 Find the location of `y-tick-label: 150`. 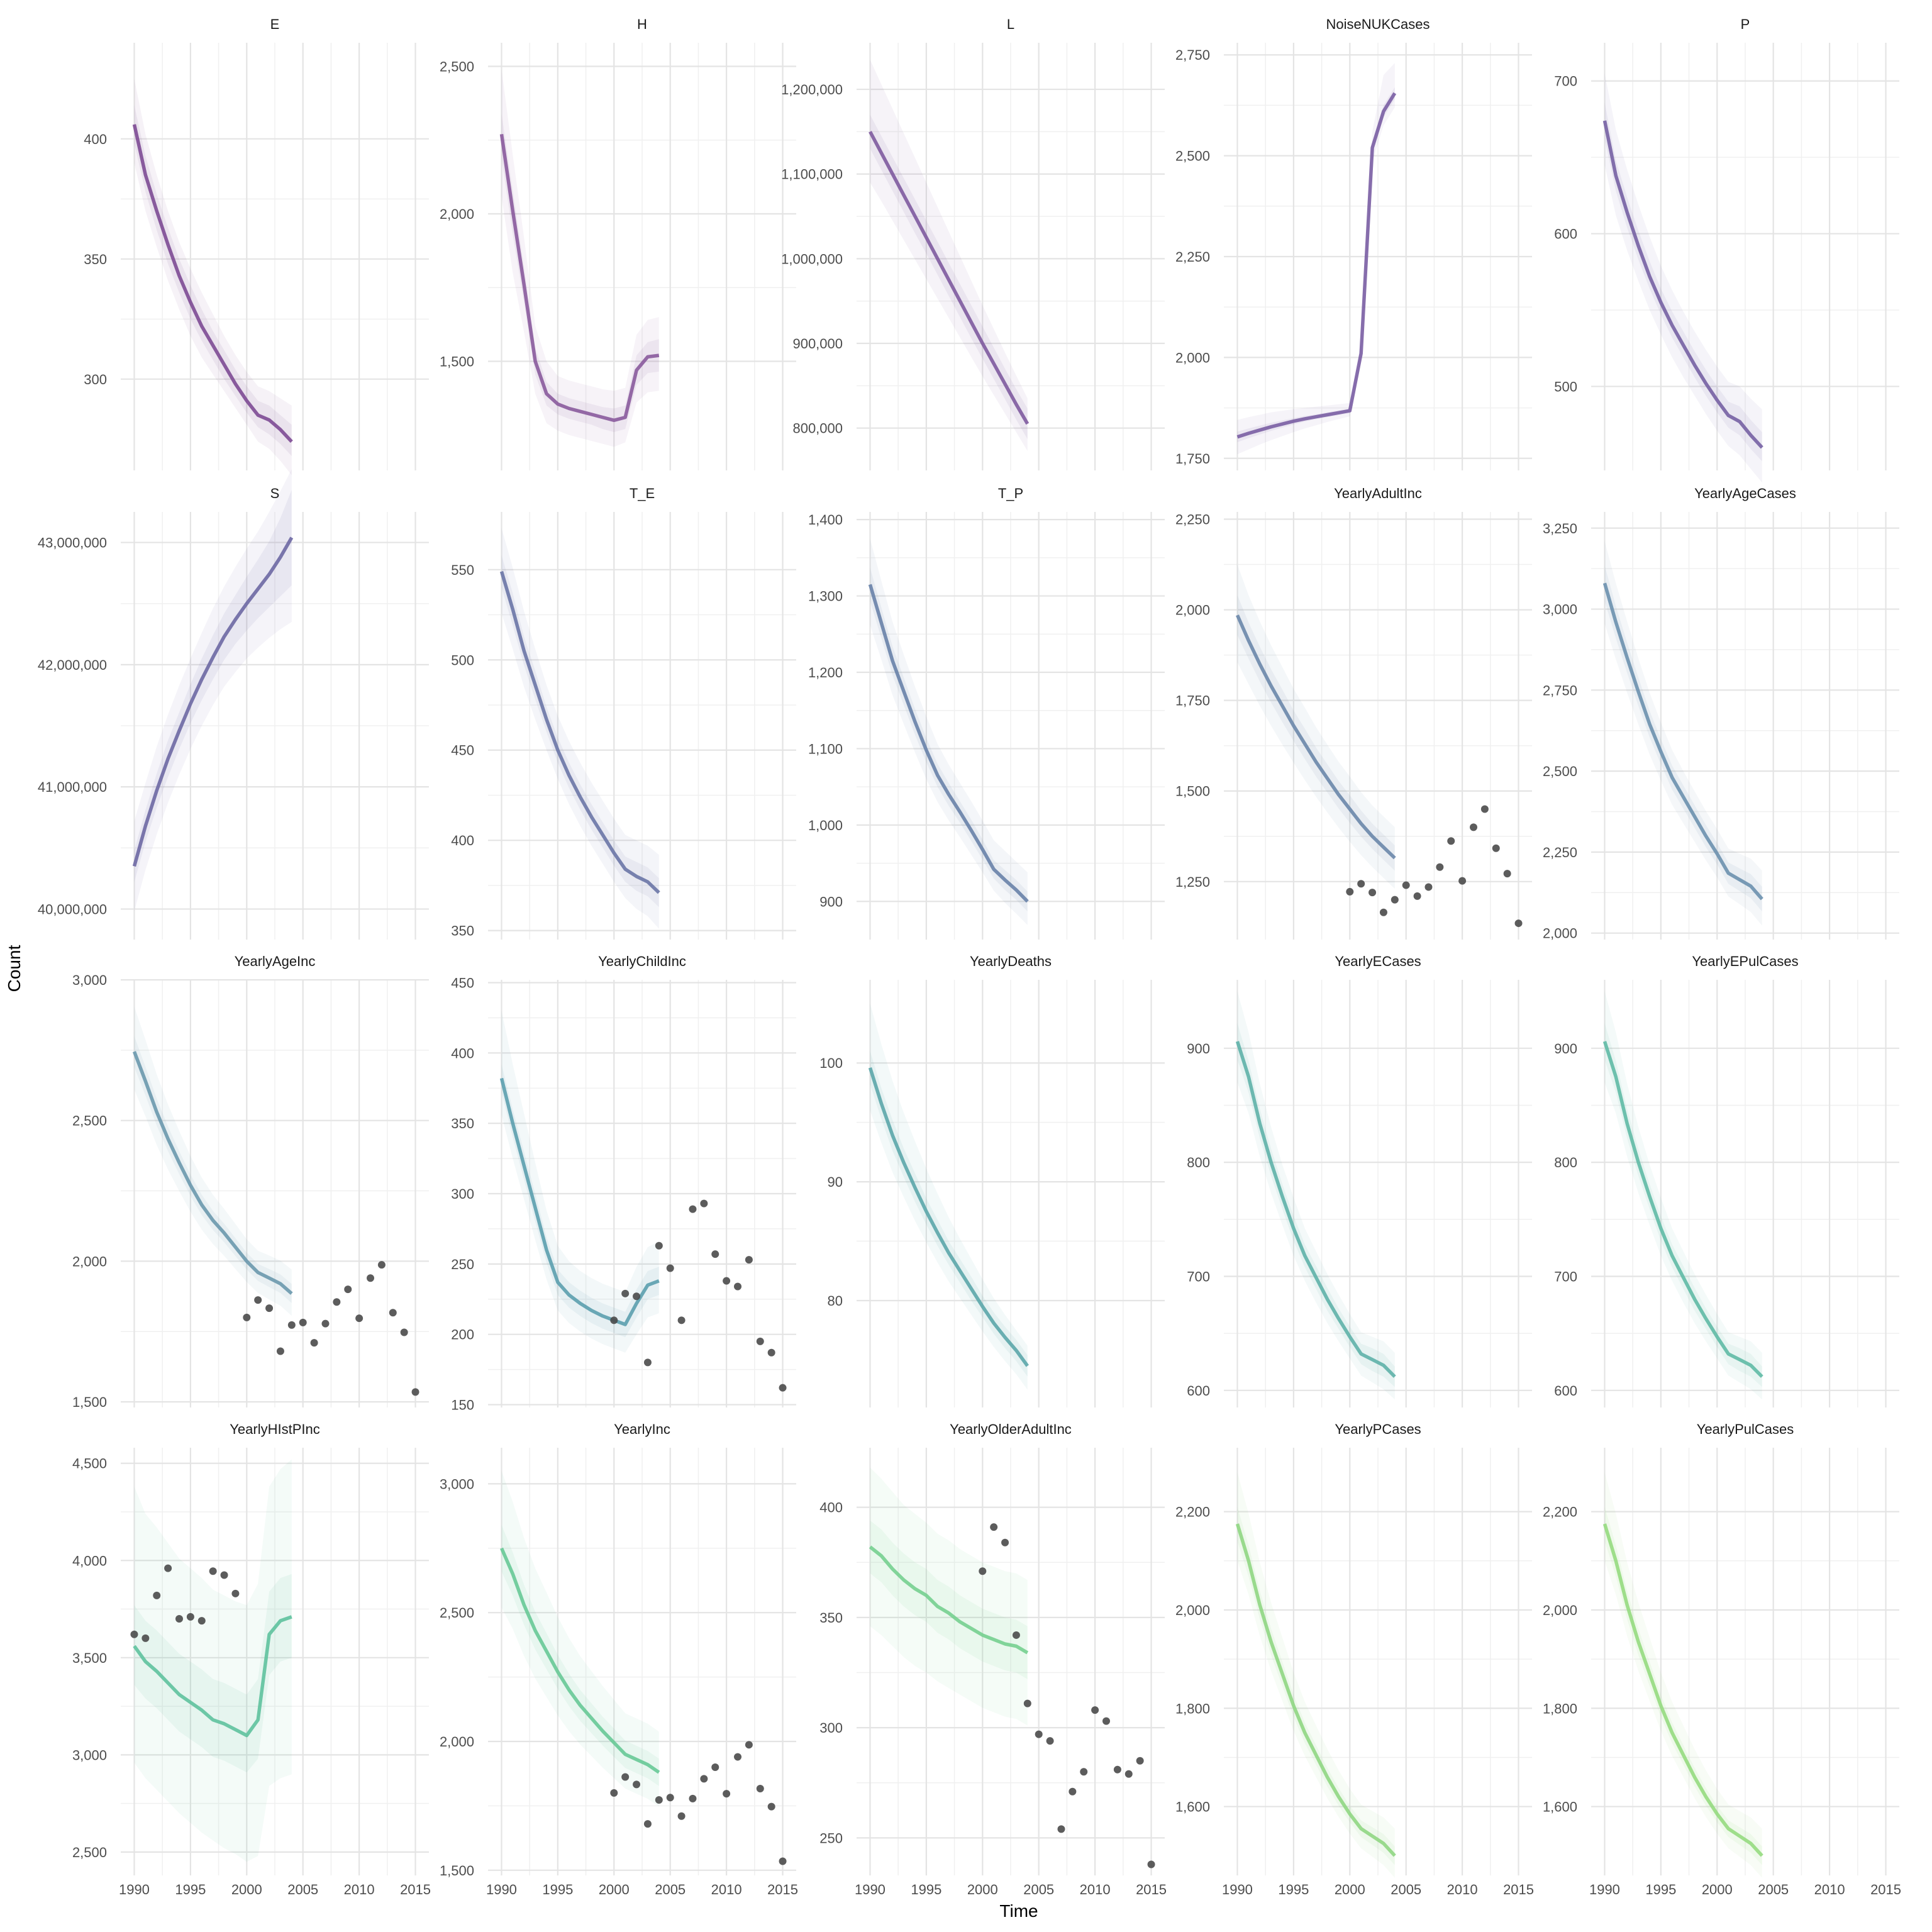

y-tick-label: 150 is located at coordinates (462, 1405).